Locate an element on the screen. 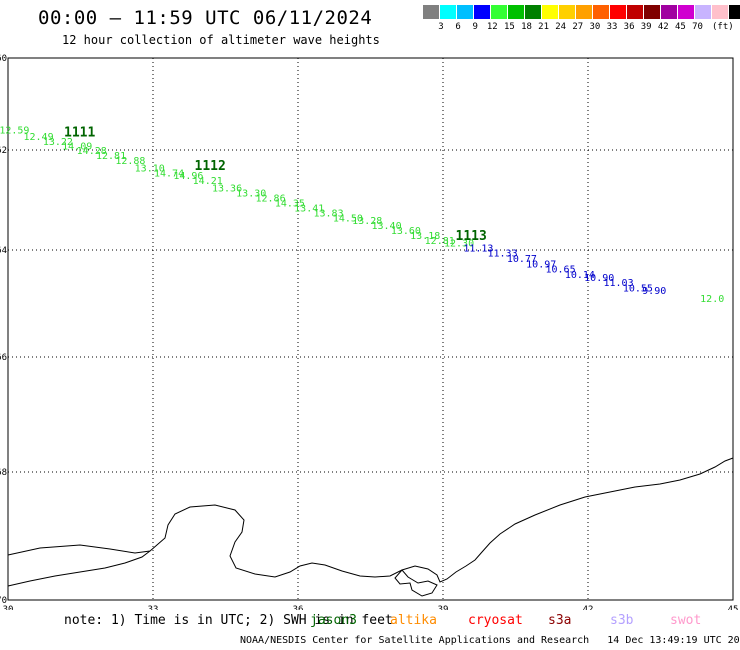 This screenshot has width=740, height=650. colorbar-label: 70 is located at coordinates (697, 27).